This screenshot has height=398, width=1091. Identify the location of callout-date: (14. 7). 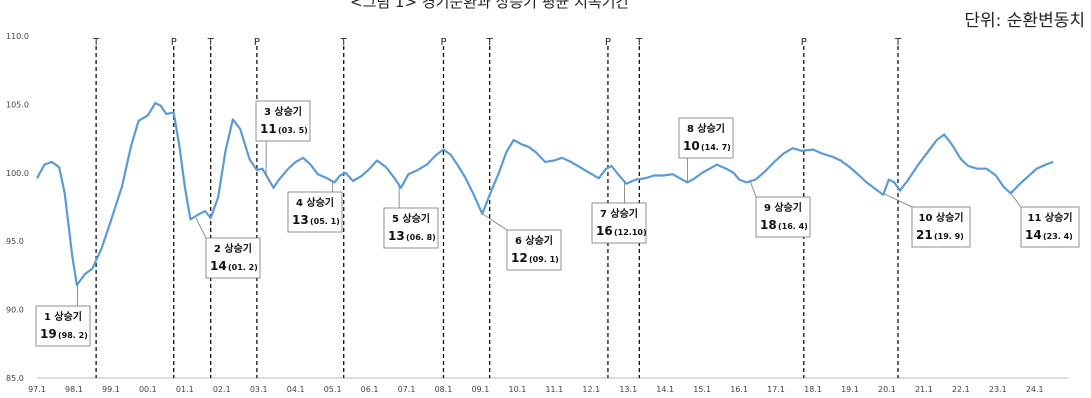
(716, 147).